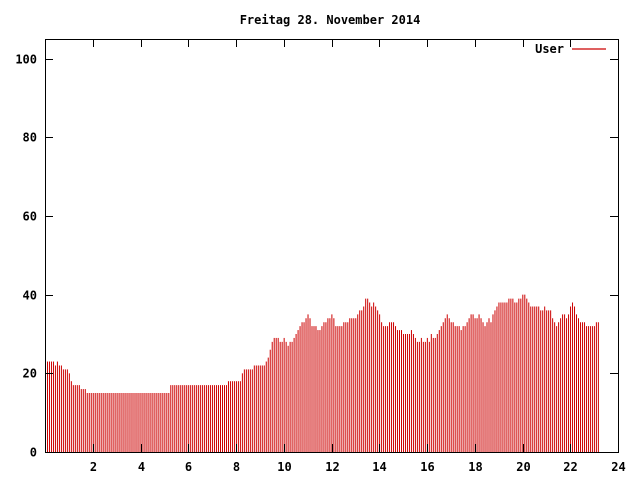 This screenshot has width=640, height=480. I want to click on legend: User, so click(570, 49).